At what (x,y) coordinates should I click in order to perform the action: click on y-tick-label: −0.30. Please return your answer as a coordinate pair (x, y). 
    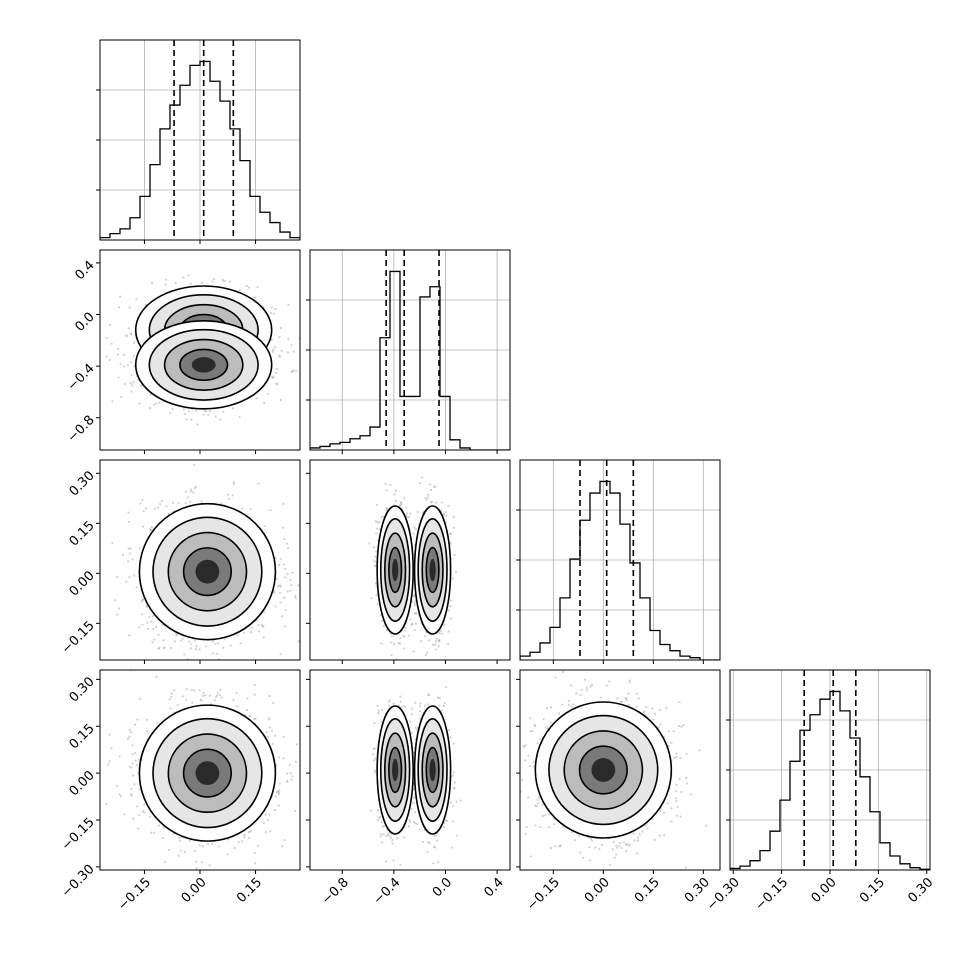
    Looking at the image, I should click on (78, 881).